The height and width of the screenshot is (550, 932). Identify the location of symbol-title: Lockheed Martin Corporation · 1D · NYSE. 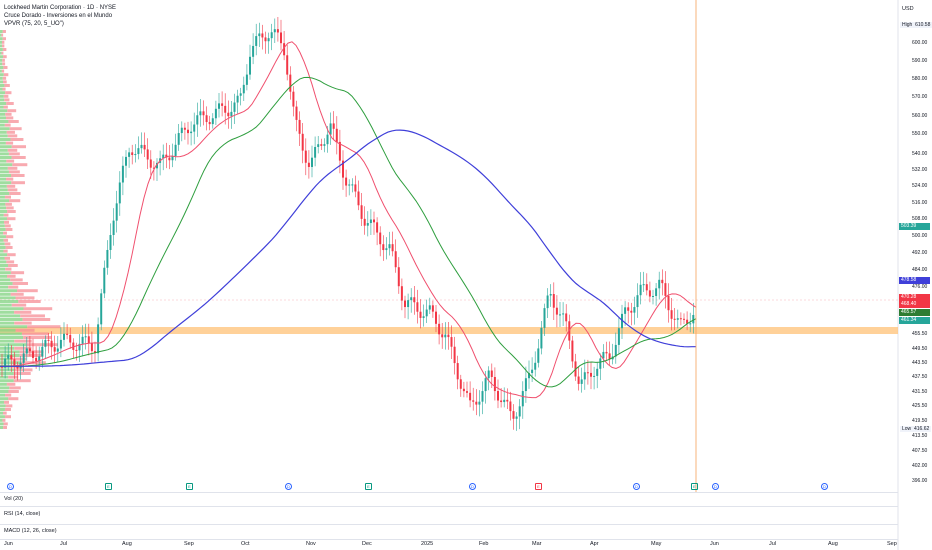
(60, 8).